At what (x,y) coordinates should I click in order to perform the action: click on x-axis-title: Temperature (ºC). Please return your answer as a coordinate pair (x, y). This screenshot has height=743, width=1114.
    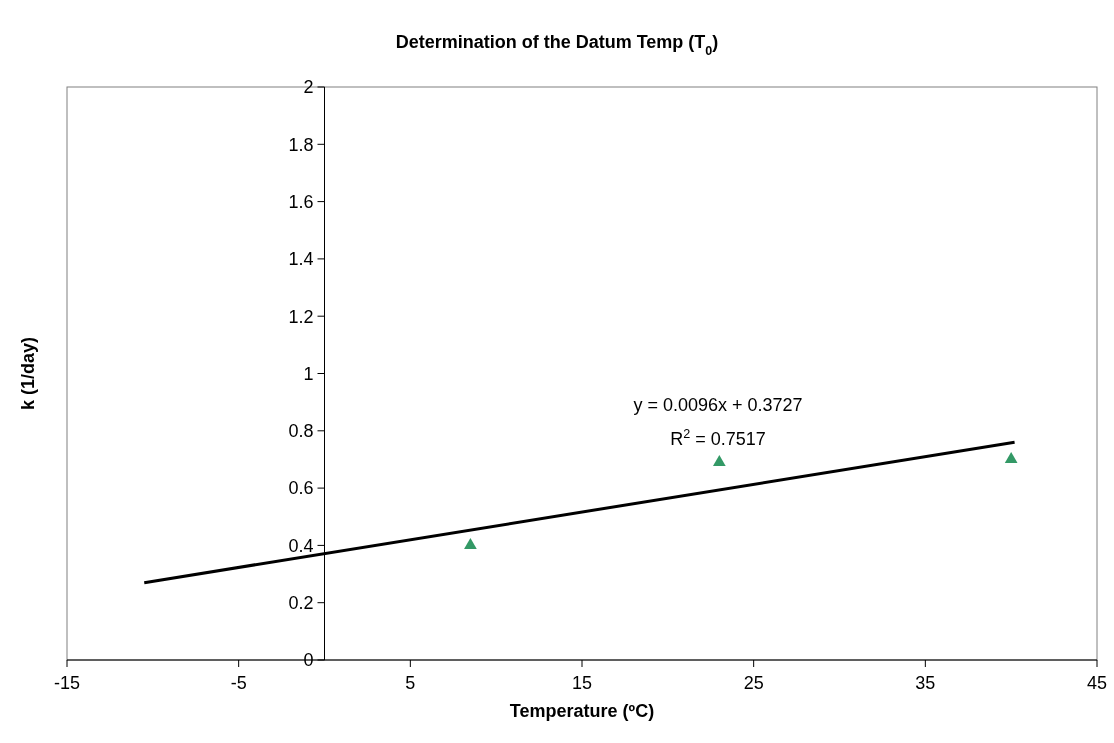
    Looking at the image, I should click on (582, 711).